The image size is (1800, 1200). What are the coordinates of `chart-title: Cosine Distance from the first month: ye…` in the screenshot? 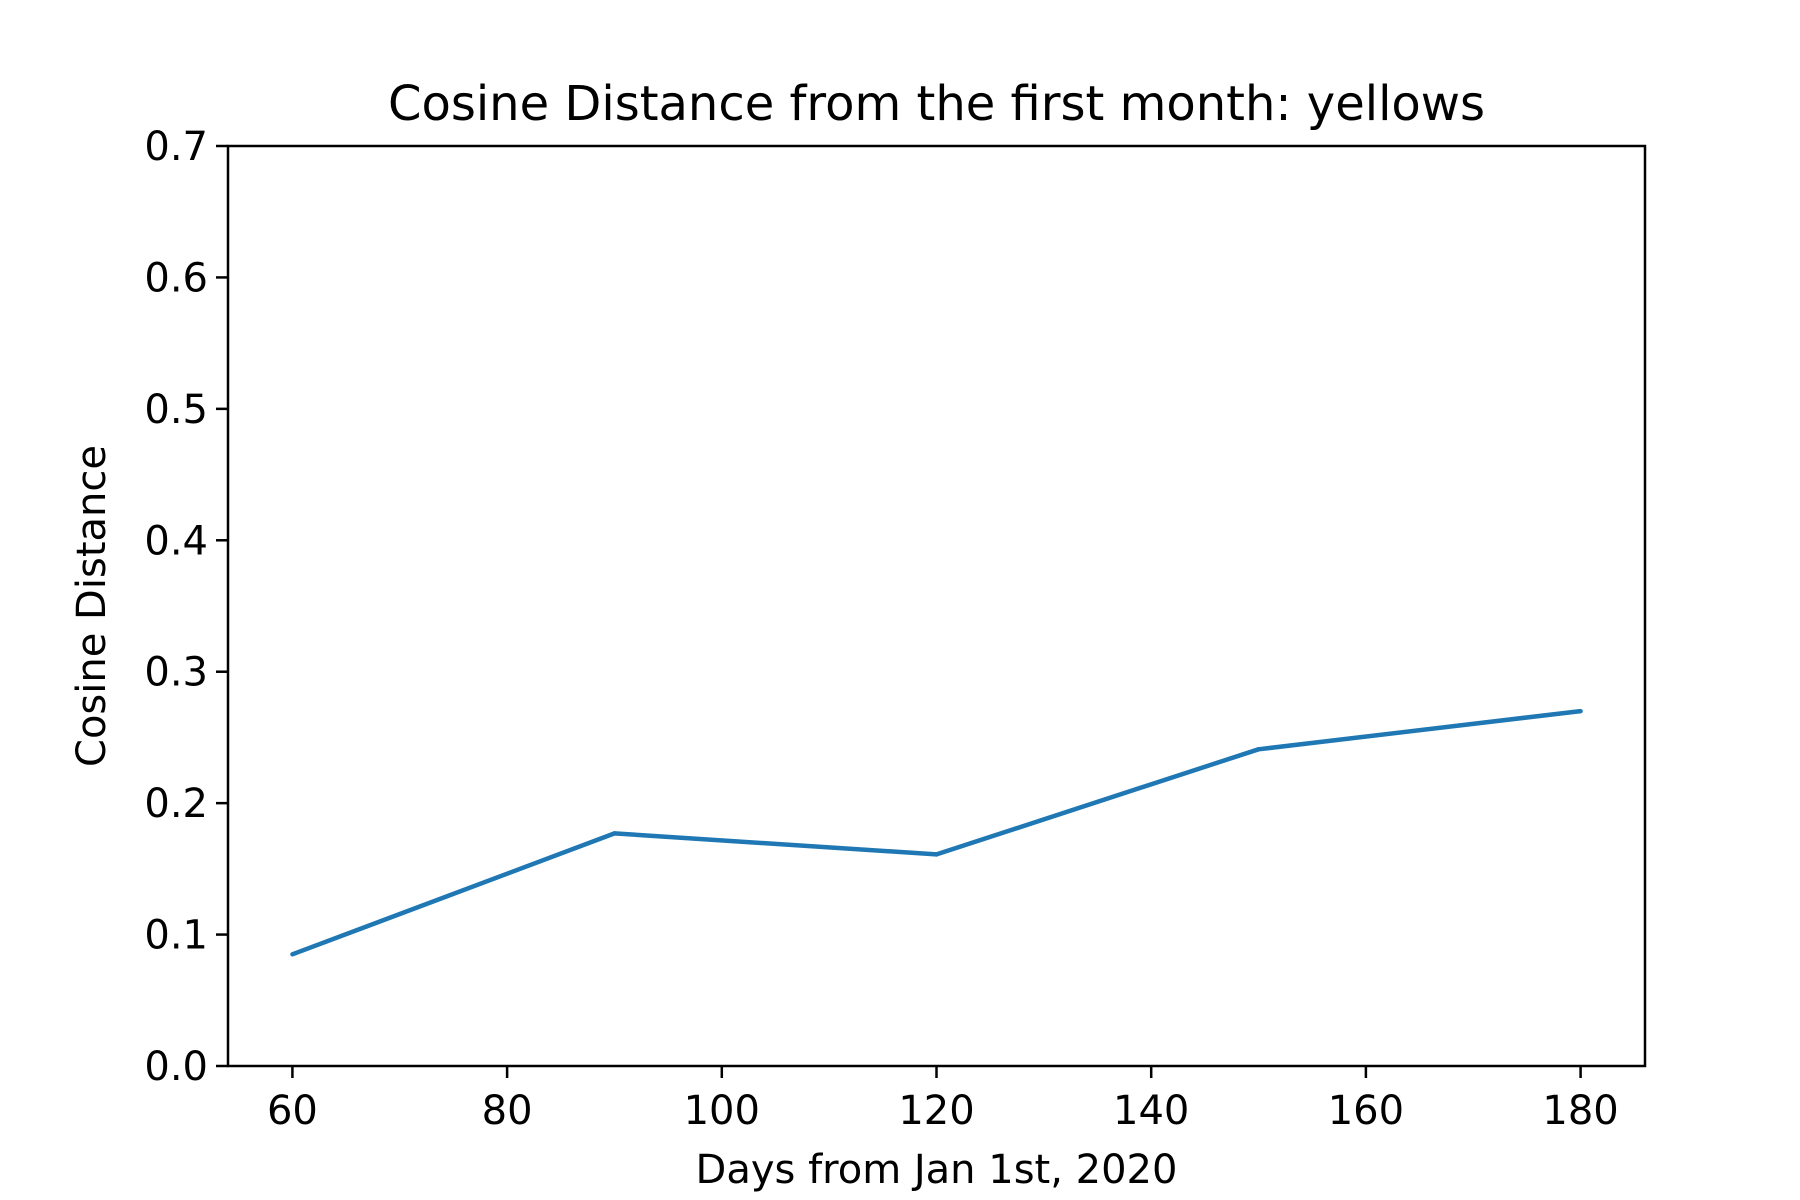 It's located at (936, 104).